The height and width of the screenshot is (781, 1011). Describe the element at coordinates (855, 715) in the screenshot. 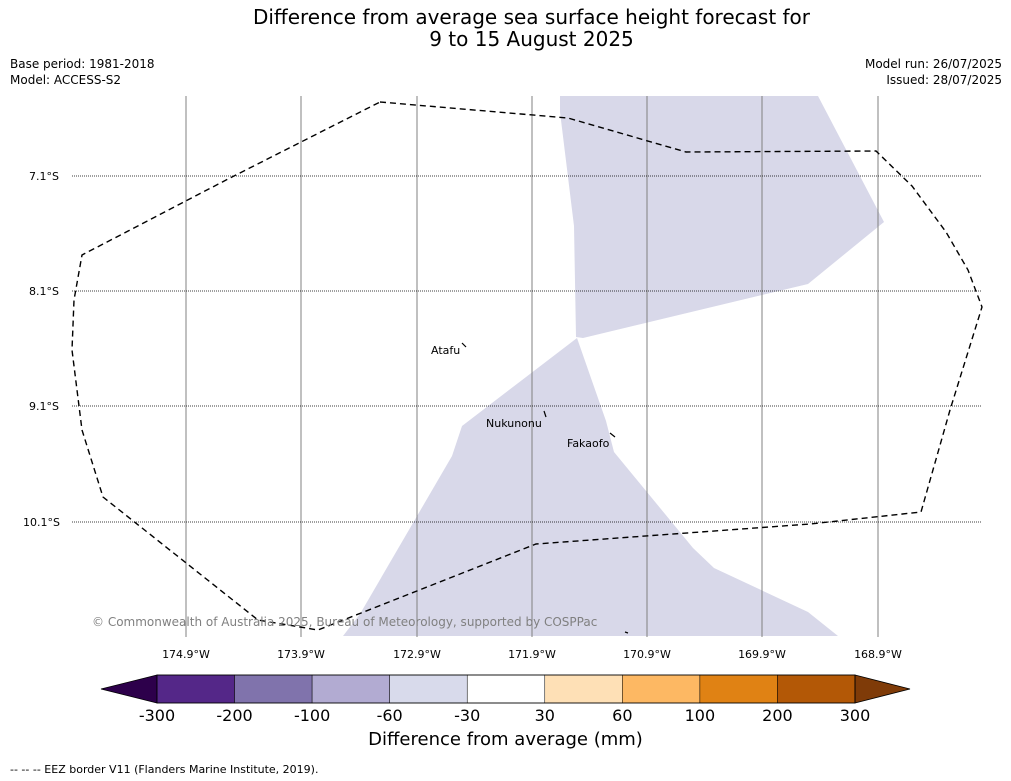

I see `colorbar-tick-label: 300` at that location.